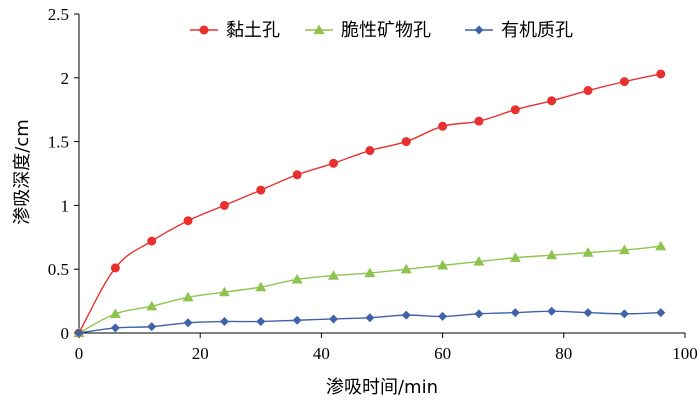 Image resolution: width=700 pixels, height=407 pixels. Describe the element at coordinates (537, 30) in the screenshot. I see `legend-label: 有机质孔` at that location.